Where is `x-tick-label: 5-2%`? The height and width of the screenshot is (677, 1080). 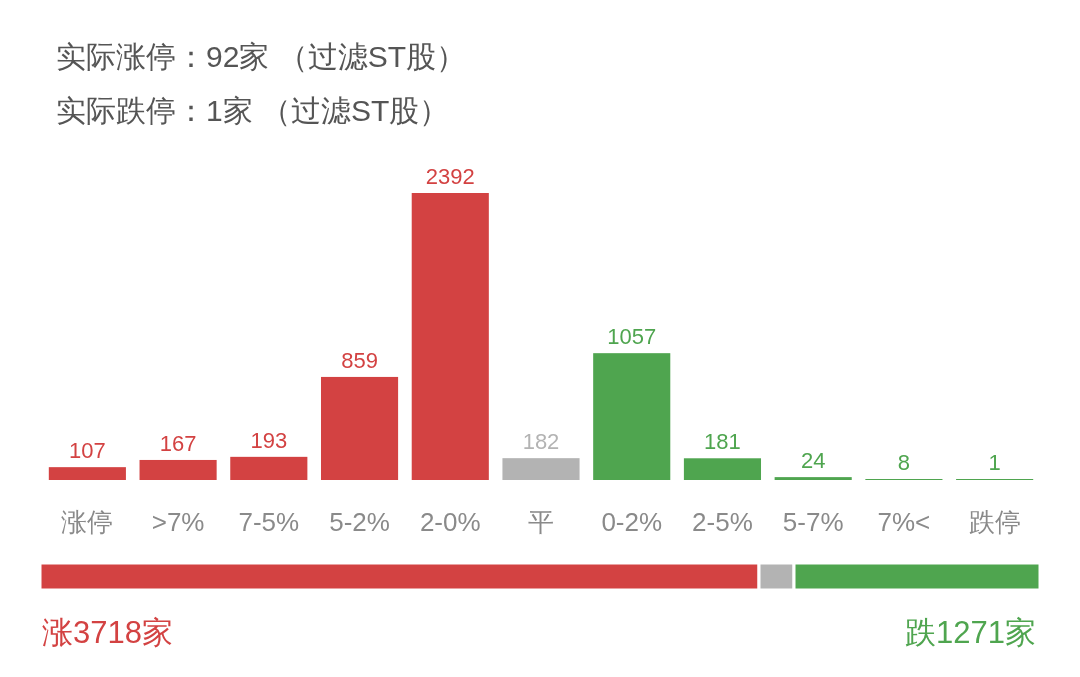
x-tick-label: 5-2% is located at coordinates (359, 522).